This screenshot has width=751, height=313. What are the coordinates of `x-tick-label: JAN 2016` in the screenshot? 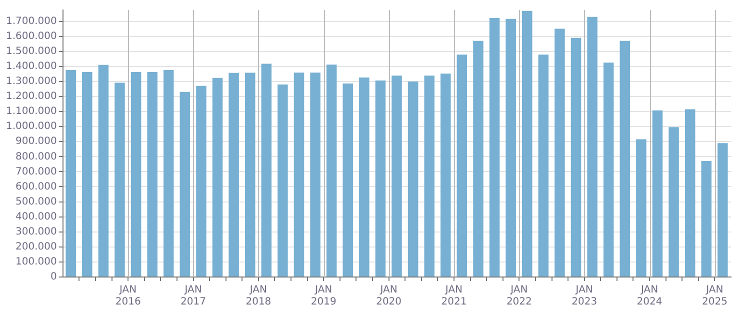 It's located at (128, 296).